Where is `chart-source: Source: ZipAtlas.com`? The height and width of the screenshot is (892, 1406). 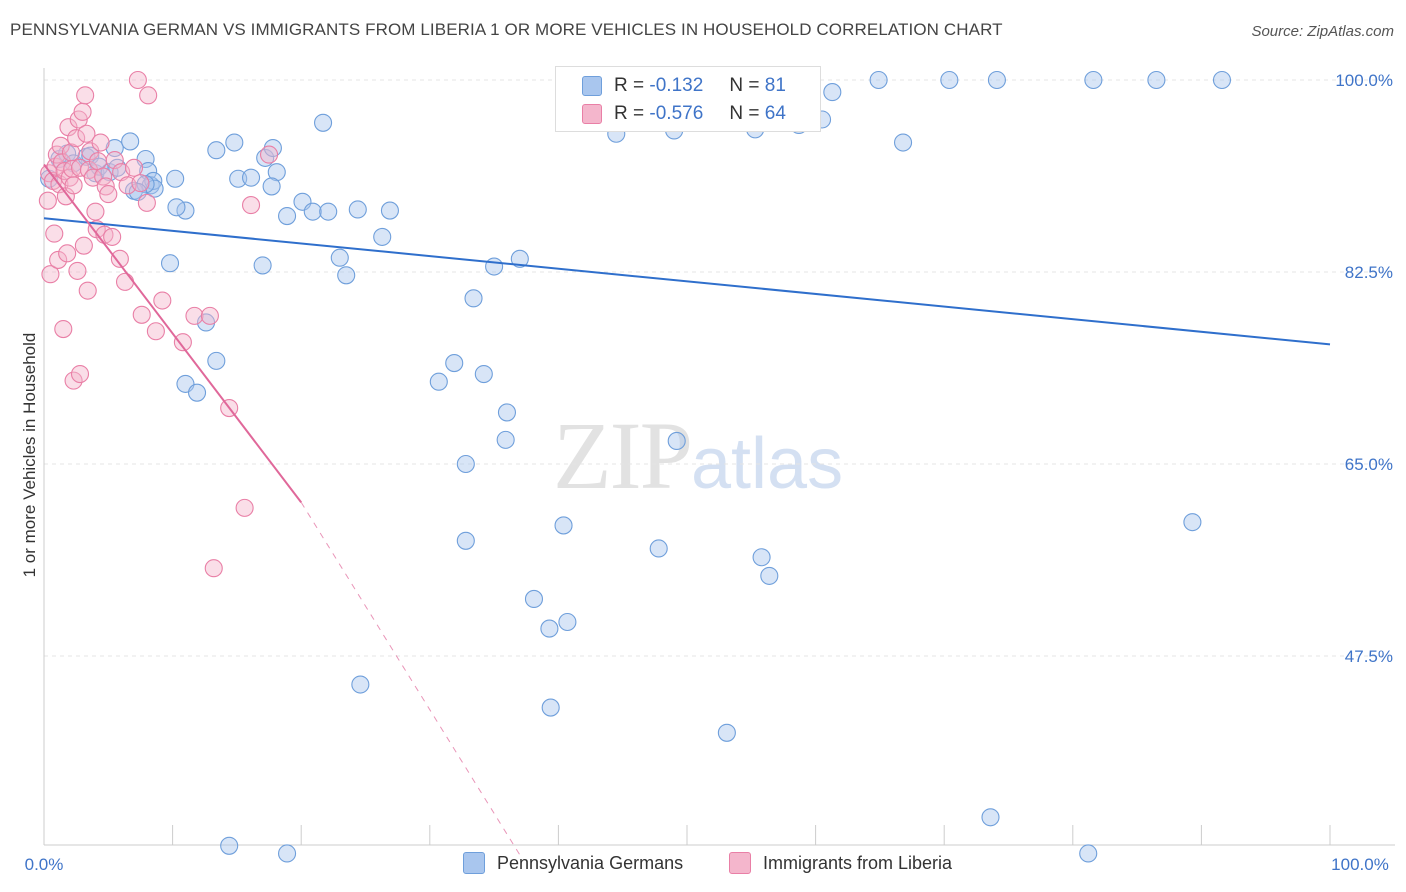
chart-source: Source: ZipAtlas.com is located at coordinates (1322, 31).